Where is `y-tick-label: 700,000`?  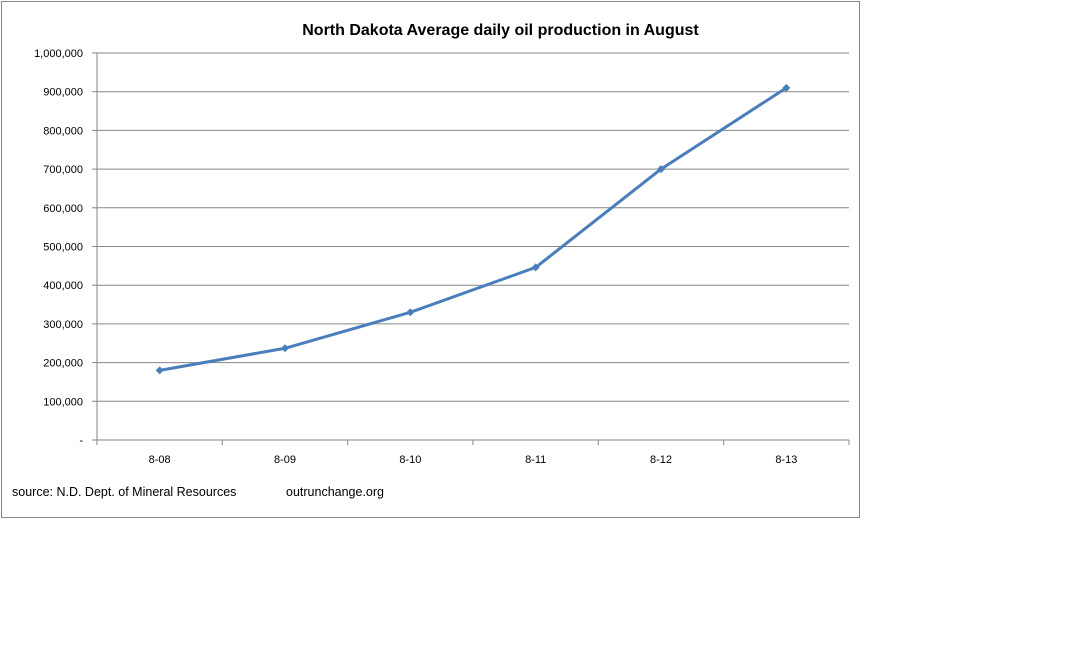 y-tick-label: 700,000 is located at coordinates (63, 170).